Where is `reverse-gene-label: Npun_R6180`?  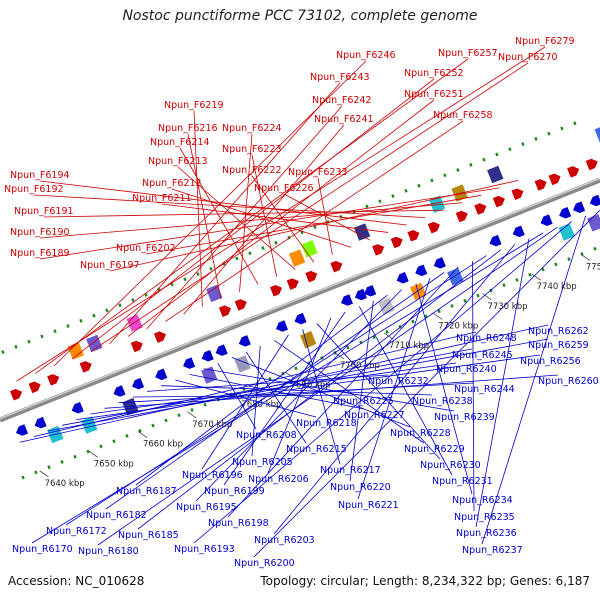 reverse-gene-label: Npun_R6180 is located at coordinates (108, 551).